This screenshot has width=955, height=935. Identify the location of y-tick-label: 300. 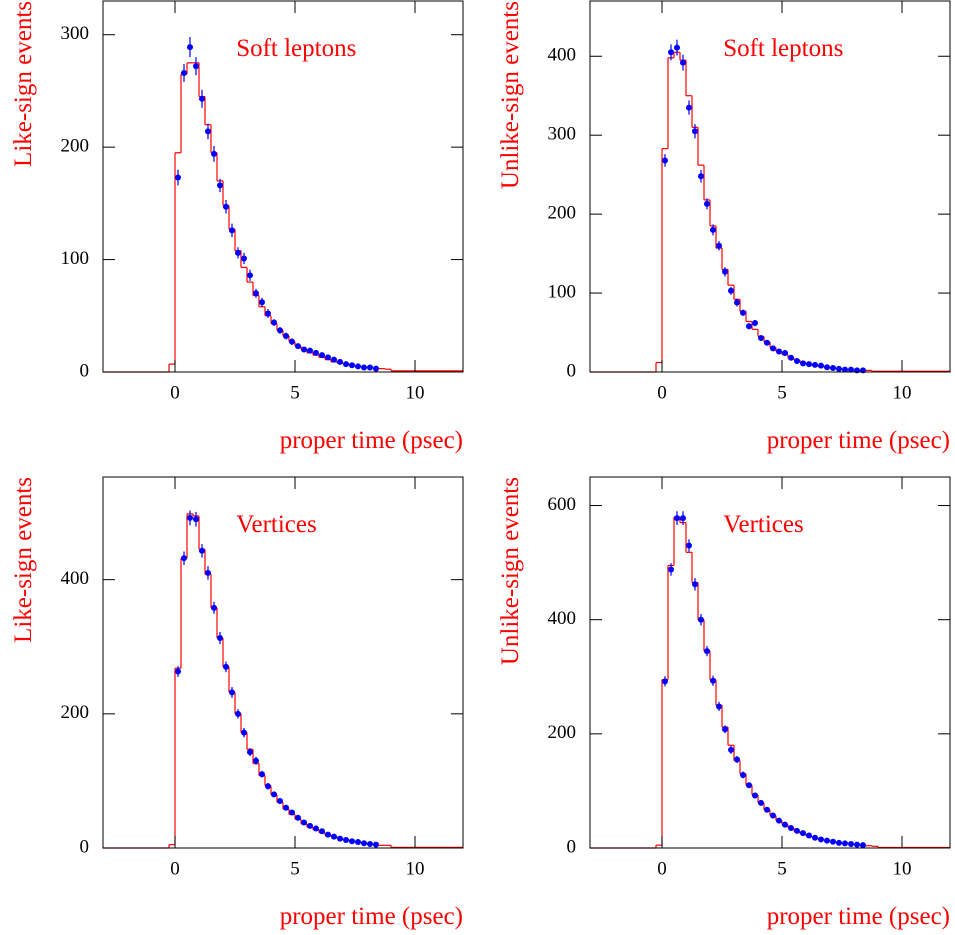
(75, 33).